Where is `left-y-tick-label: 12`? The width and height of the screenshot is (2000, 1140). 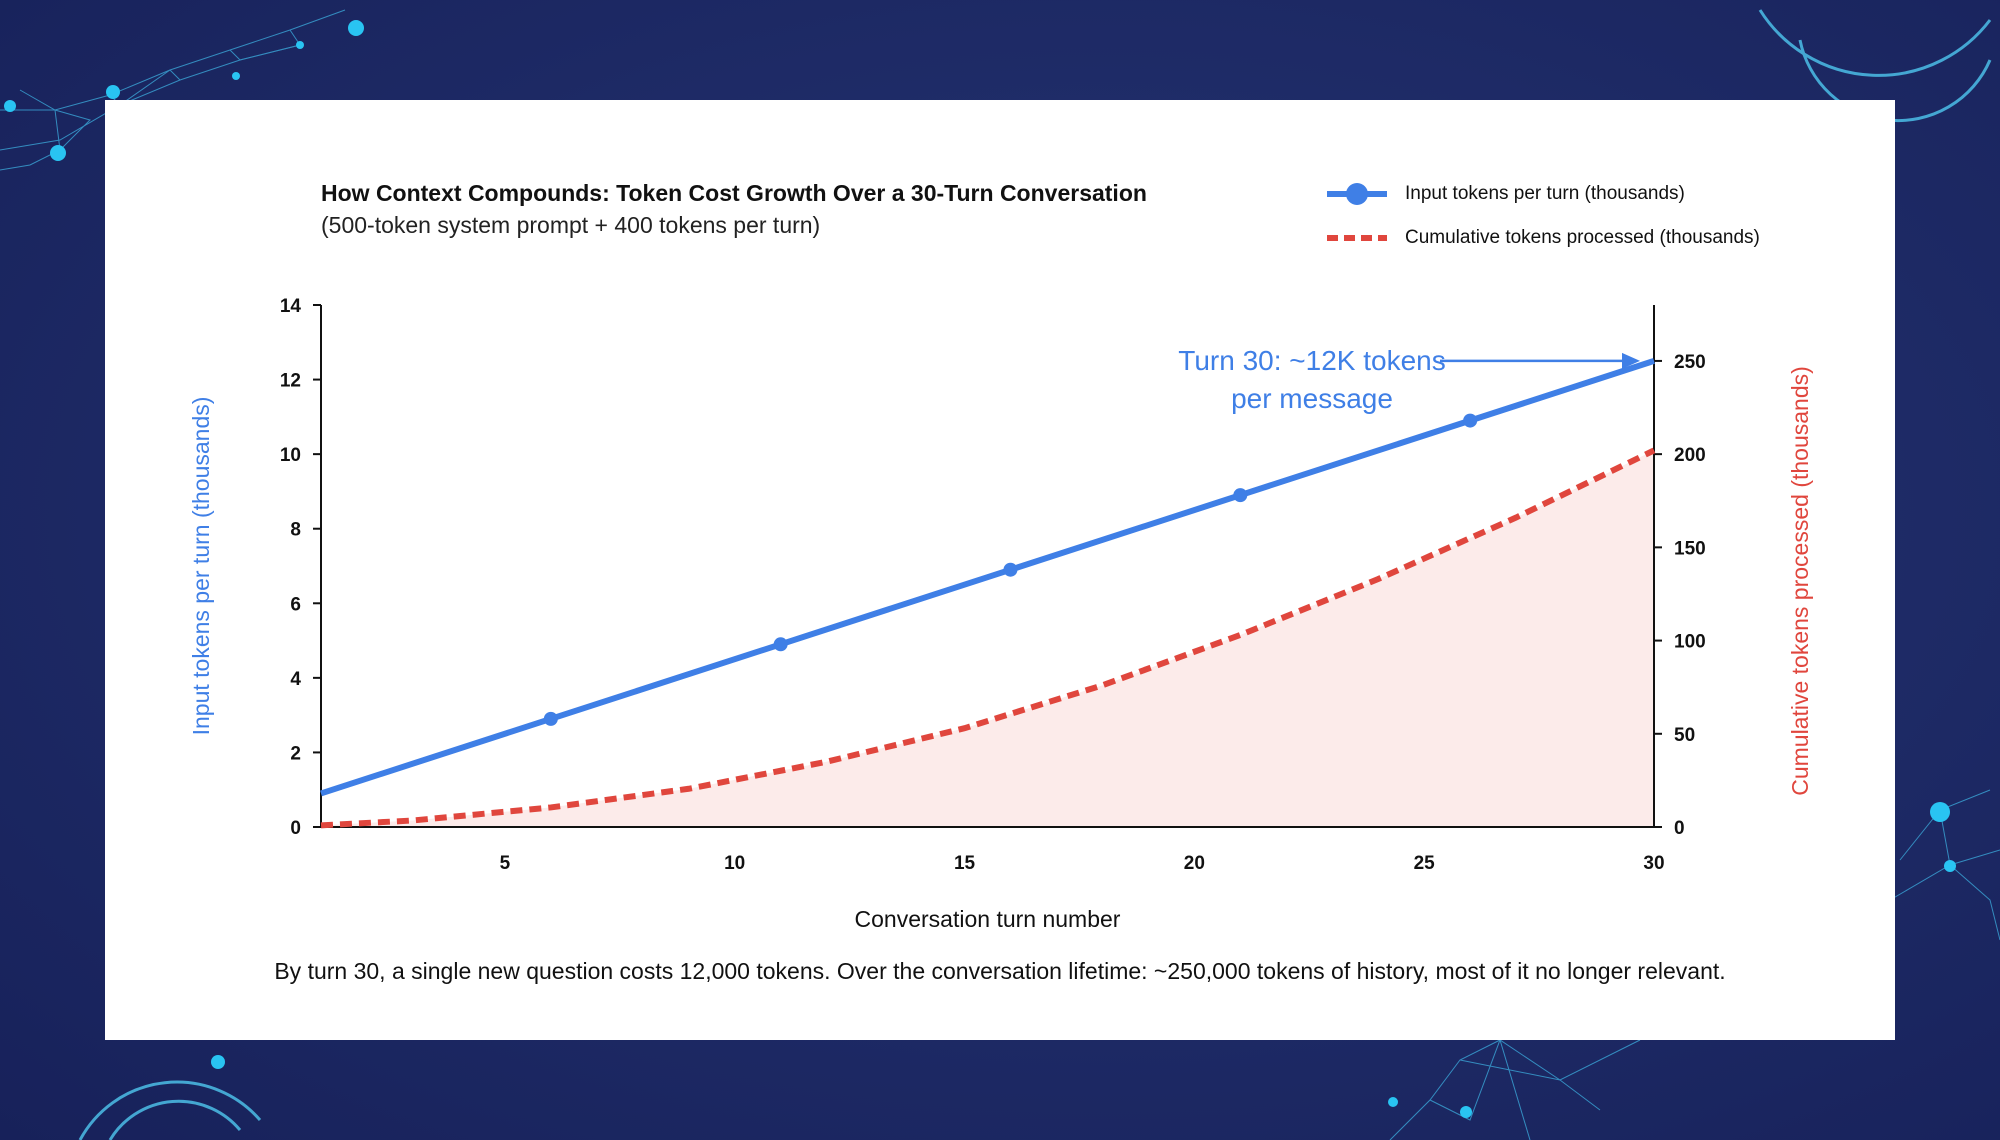 left-y-tick-label: 12 is located at coordinates (290, 381).